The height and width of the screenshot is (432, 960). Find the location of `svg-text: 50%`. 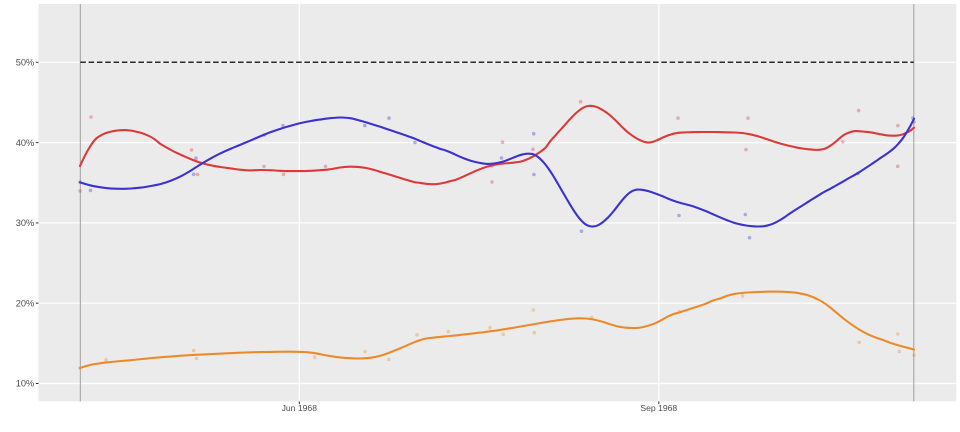

svg-text: 50% is located at coordinates (25, 63).